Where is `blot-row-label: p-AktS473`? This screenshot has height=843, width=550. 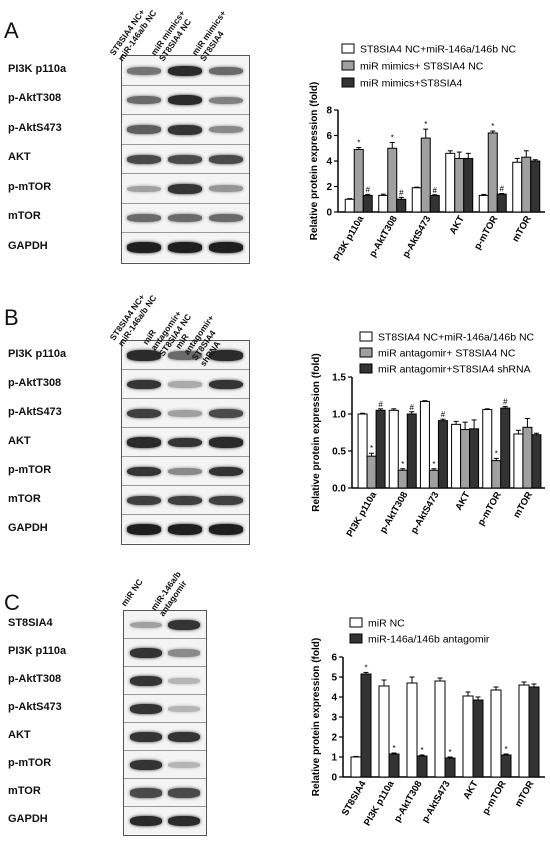 blot-row-label: p-AktS473 is located at coordinates (35, 127).